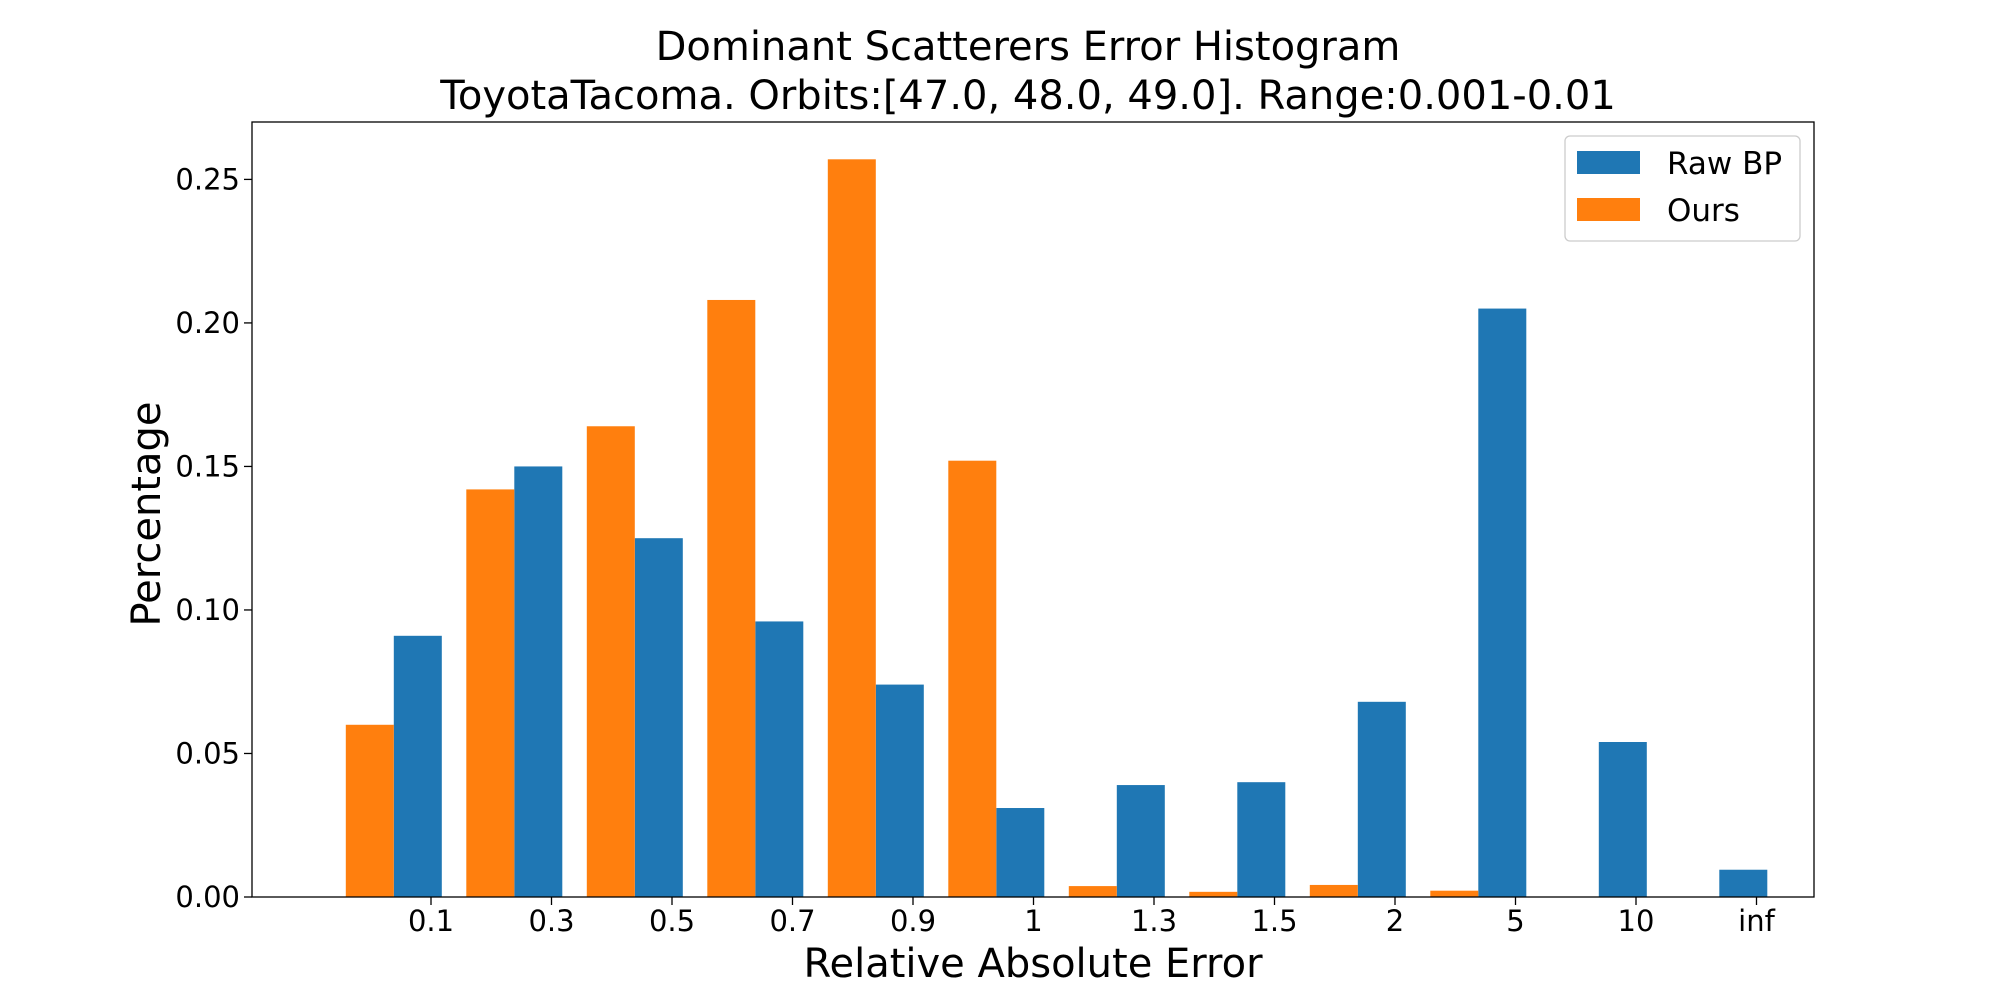  I want to click on x-tick-label: 0.3, so click(551, 921).